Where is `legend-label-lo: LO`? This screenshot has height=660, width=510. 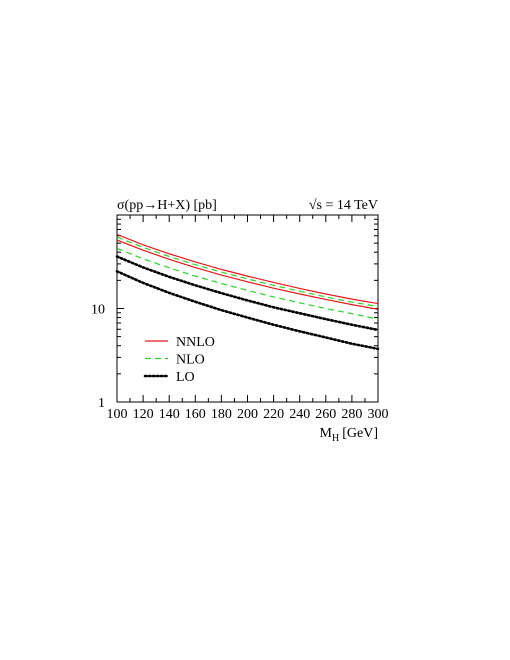
legend-label-lo: LO is located at coordinates (185, 377).